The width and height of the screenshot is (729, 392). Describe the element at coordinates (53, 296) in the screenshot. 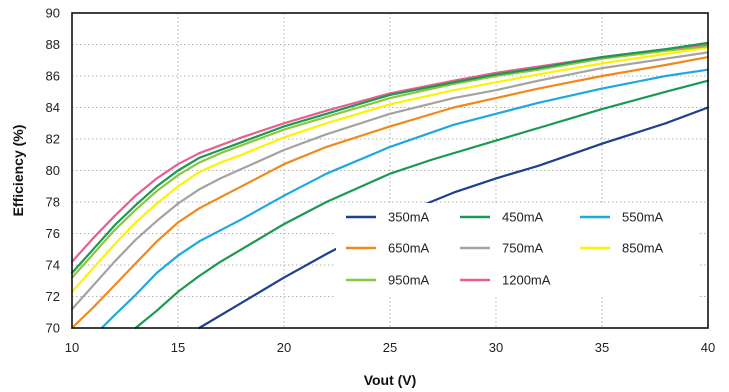

I see `y-tick-label: 72` at that location.